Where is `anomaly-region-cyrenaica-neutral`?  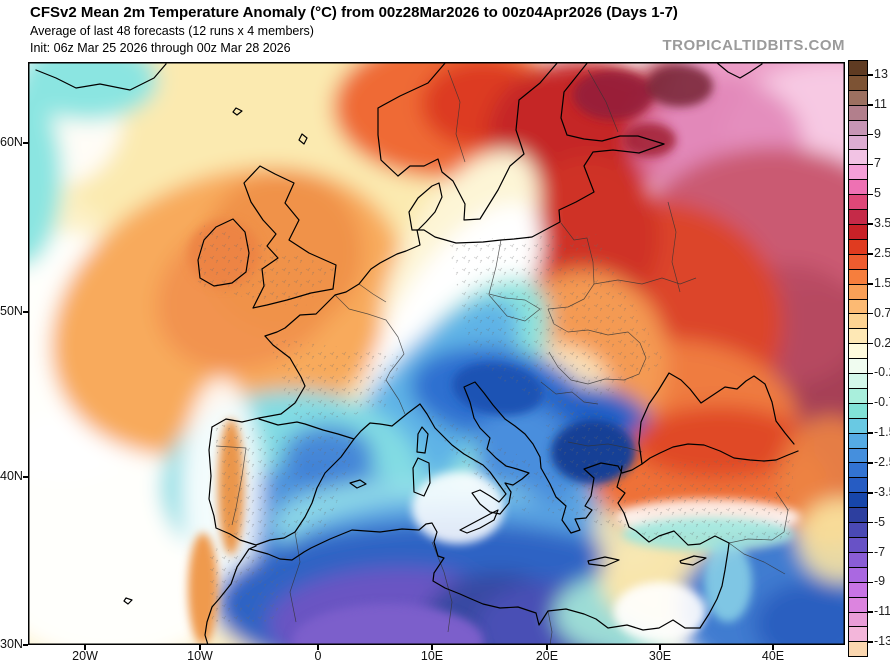 anomaly-region-cyrenaica-neutral is located at coordinates (660, 612).